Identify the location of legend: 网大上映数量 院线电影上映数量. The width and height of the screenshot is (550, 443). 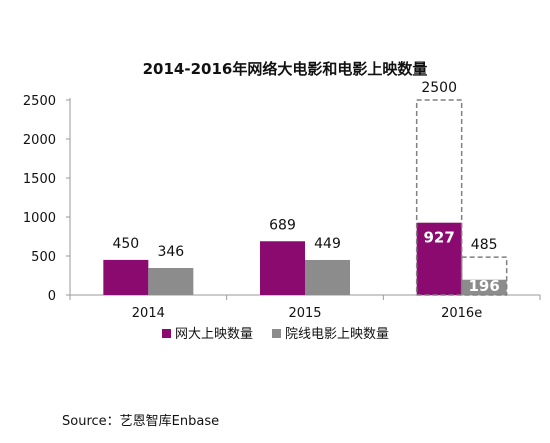
(275, 334).